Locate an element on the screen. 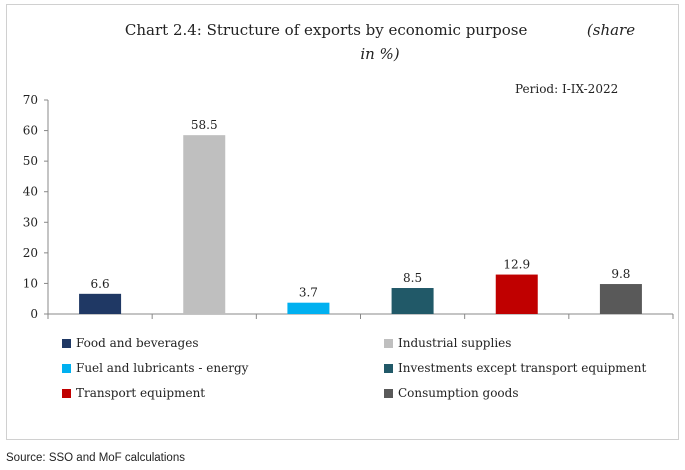 The height and width of the screenshot is (470, 685). data-label: 3.7 is located at coordinates (308, 293).